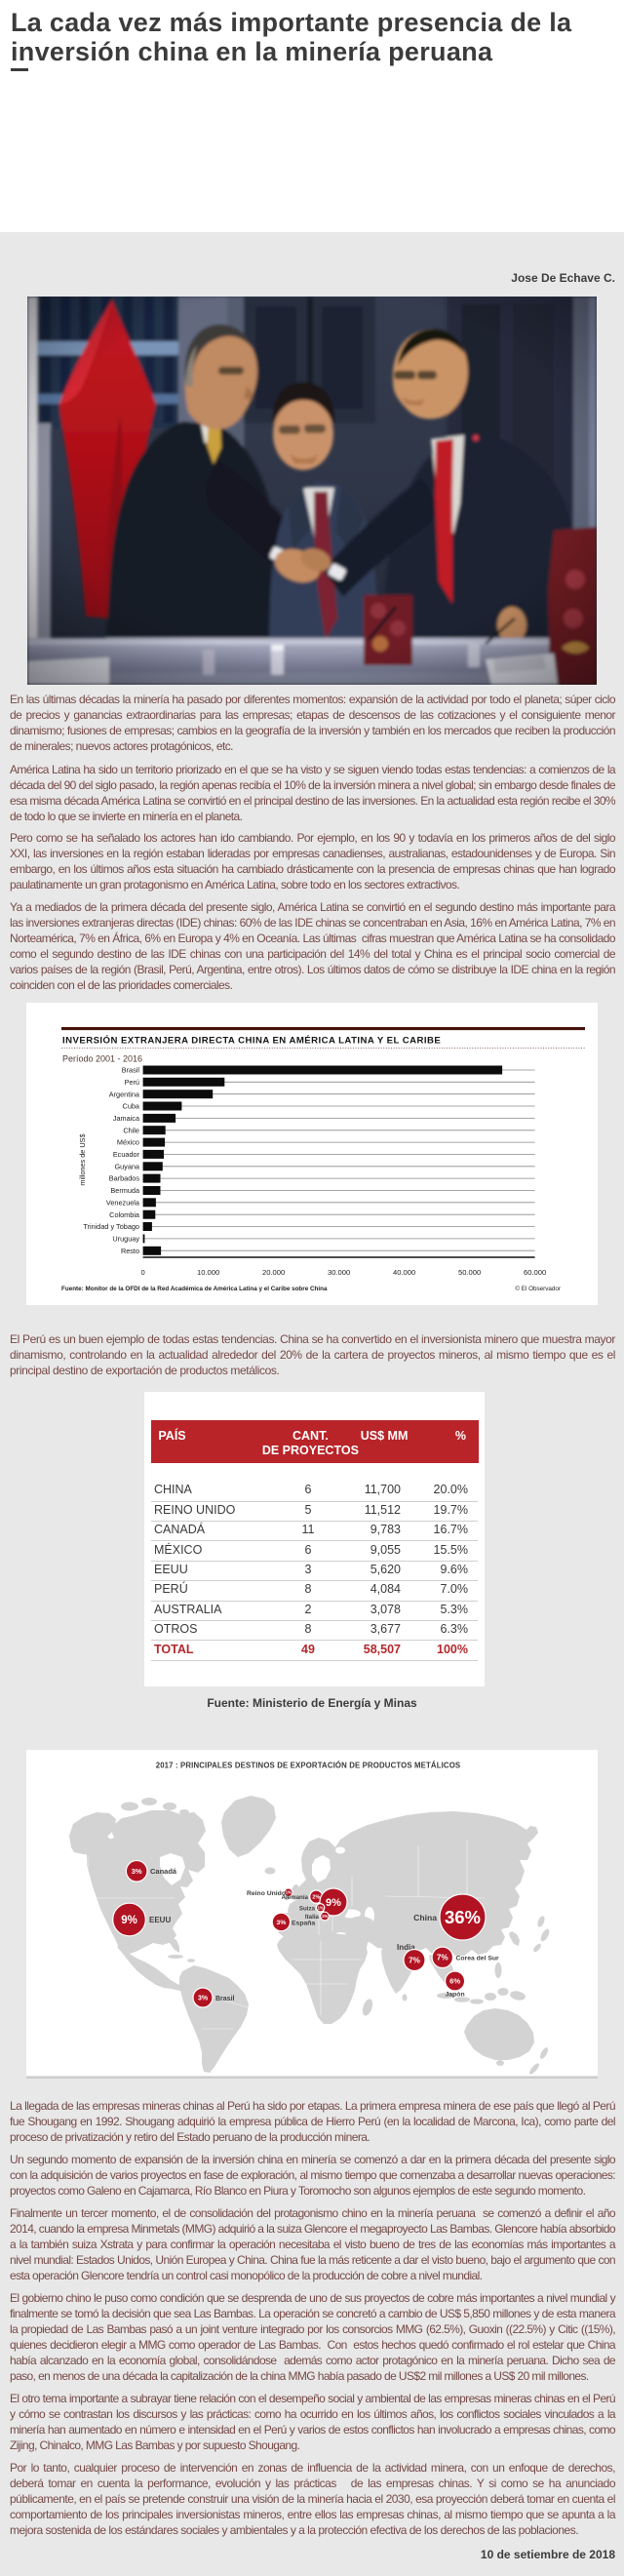 Image resolution: width=624 pixels, height=2576 pixels. I want to click on svg-text: © El Observador, so click(538, 1288).